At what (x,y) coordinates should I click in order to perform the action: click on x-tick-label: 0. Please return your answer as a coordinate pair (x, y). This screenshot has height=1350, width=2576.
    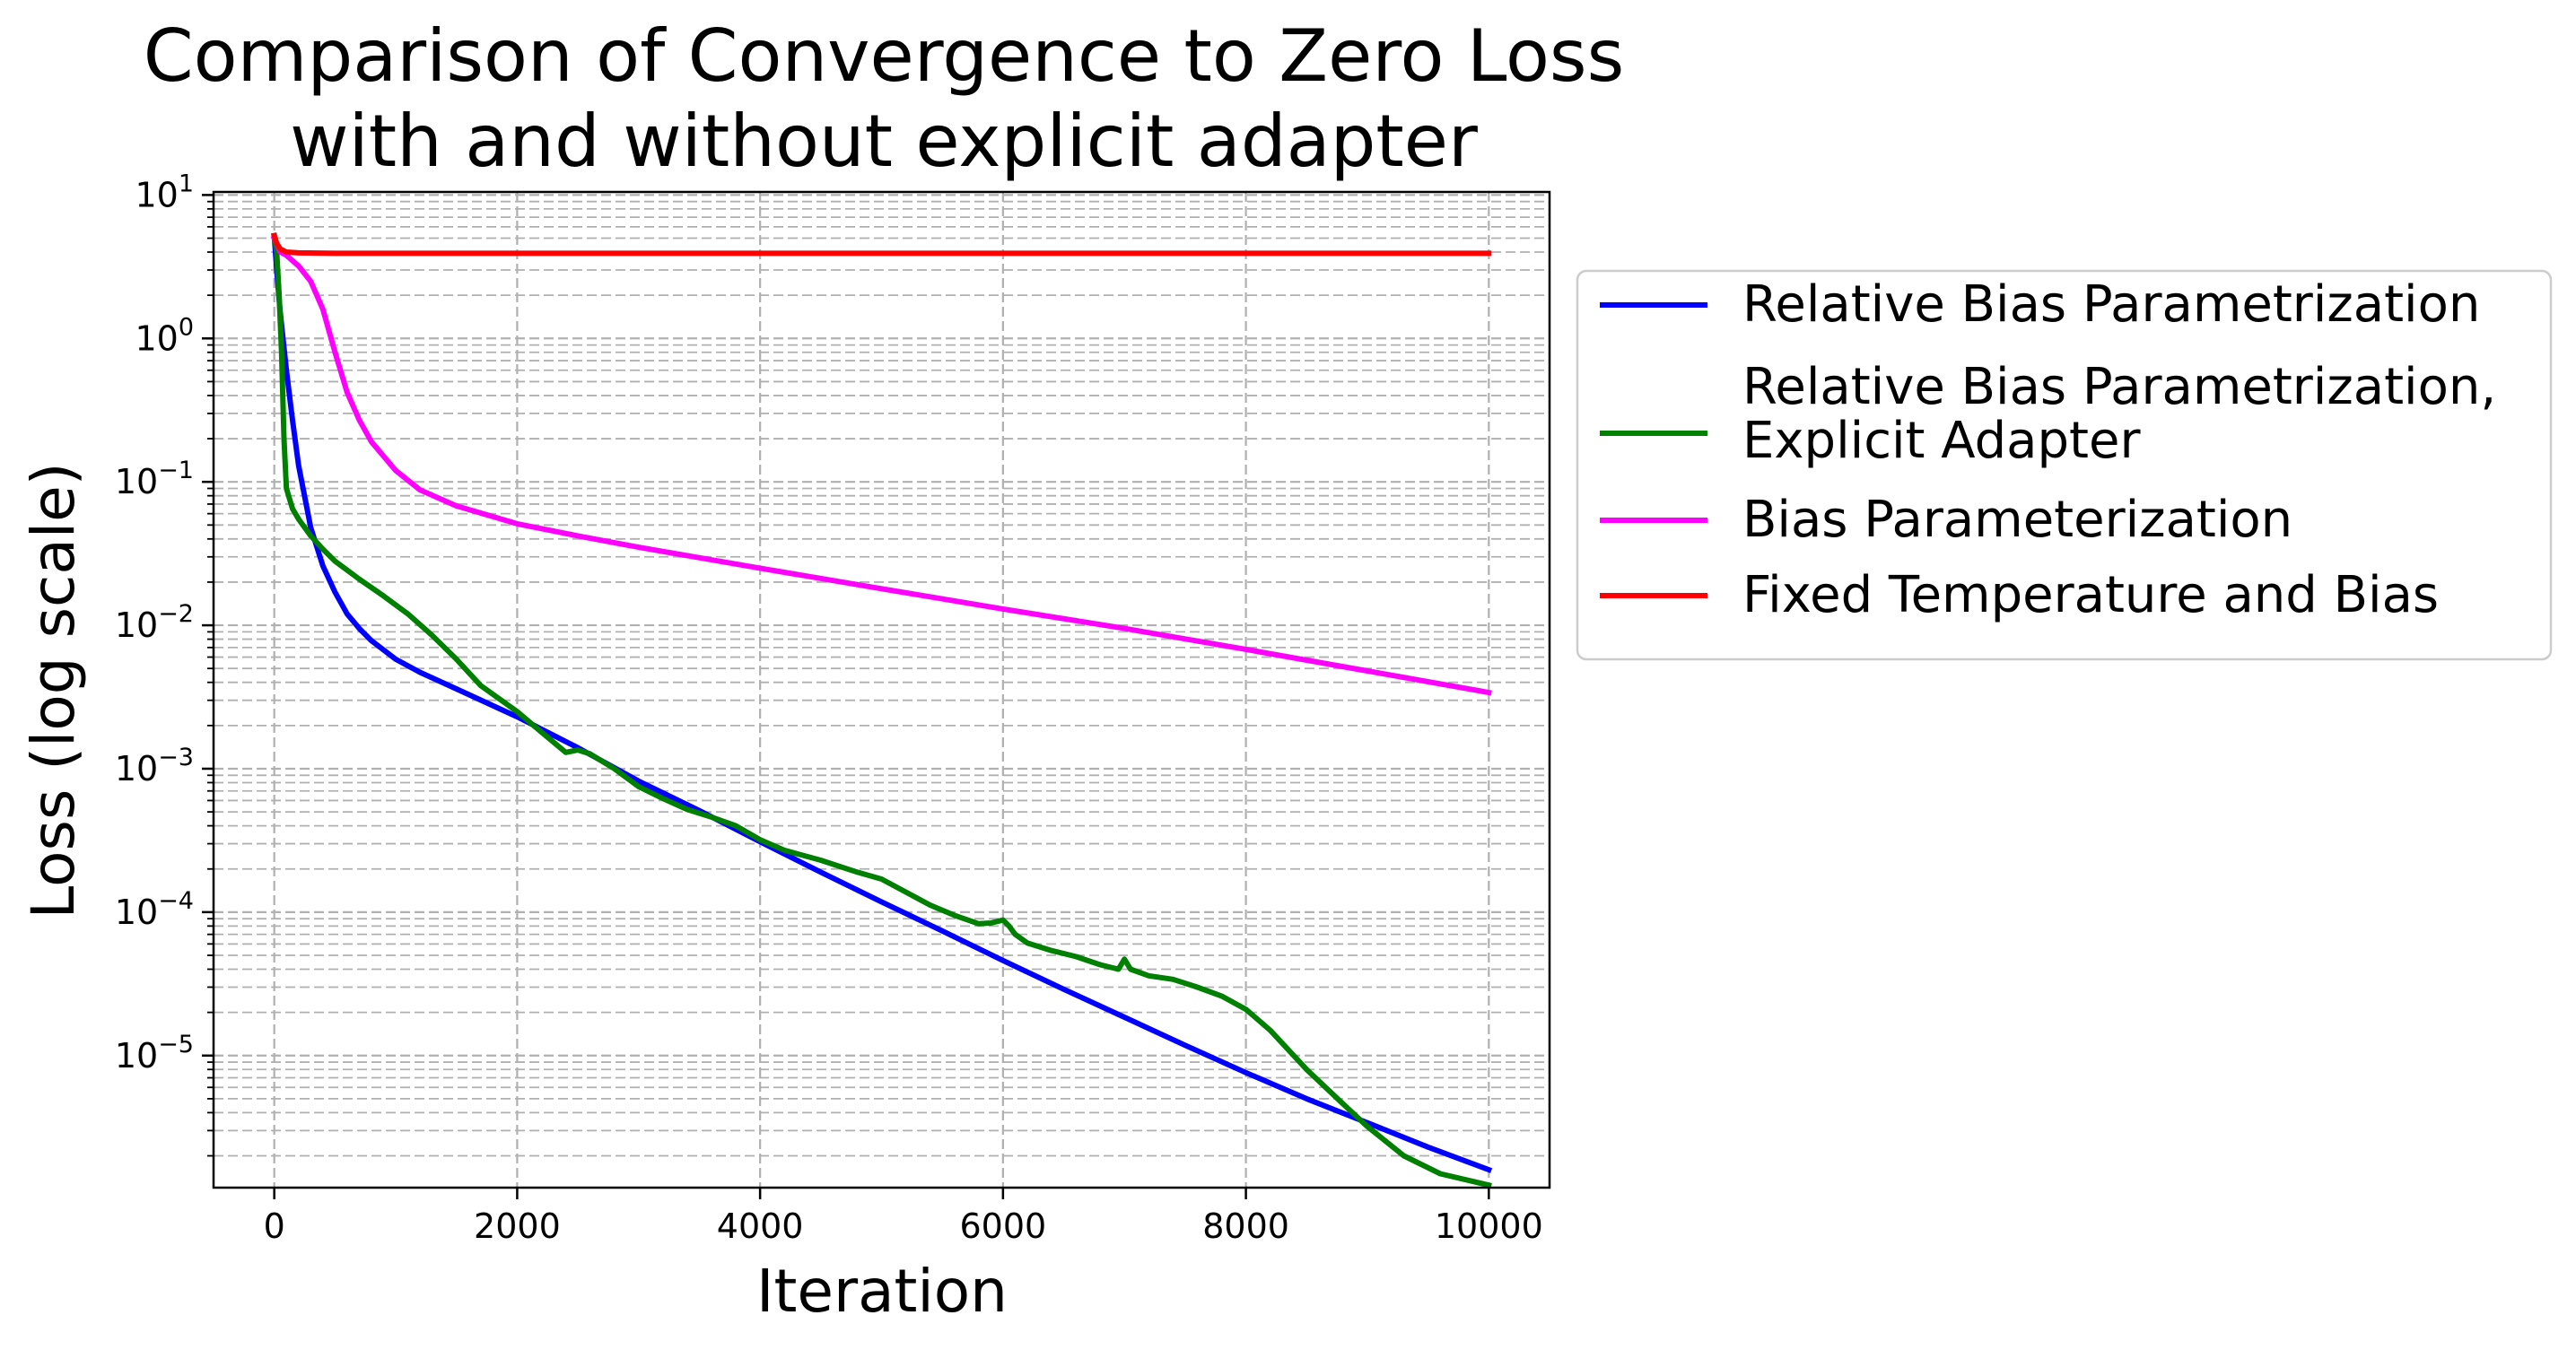
    Looking at the image, I should click on (275, 1226).